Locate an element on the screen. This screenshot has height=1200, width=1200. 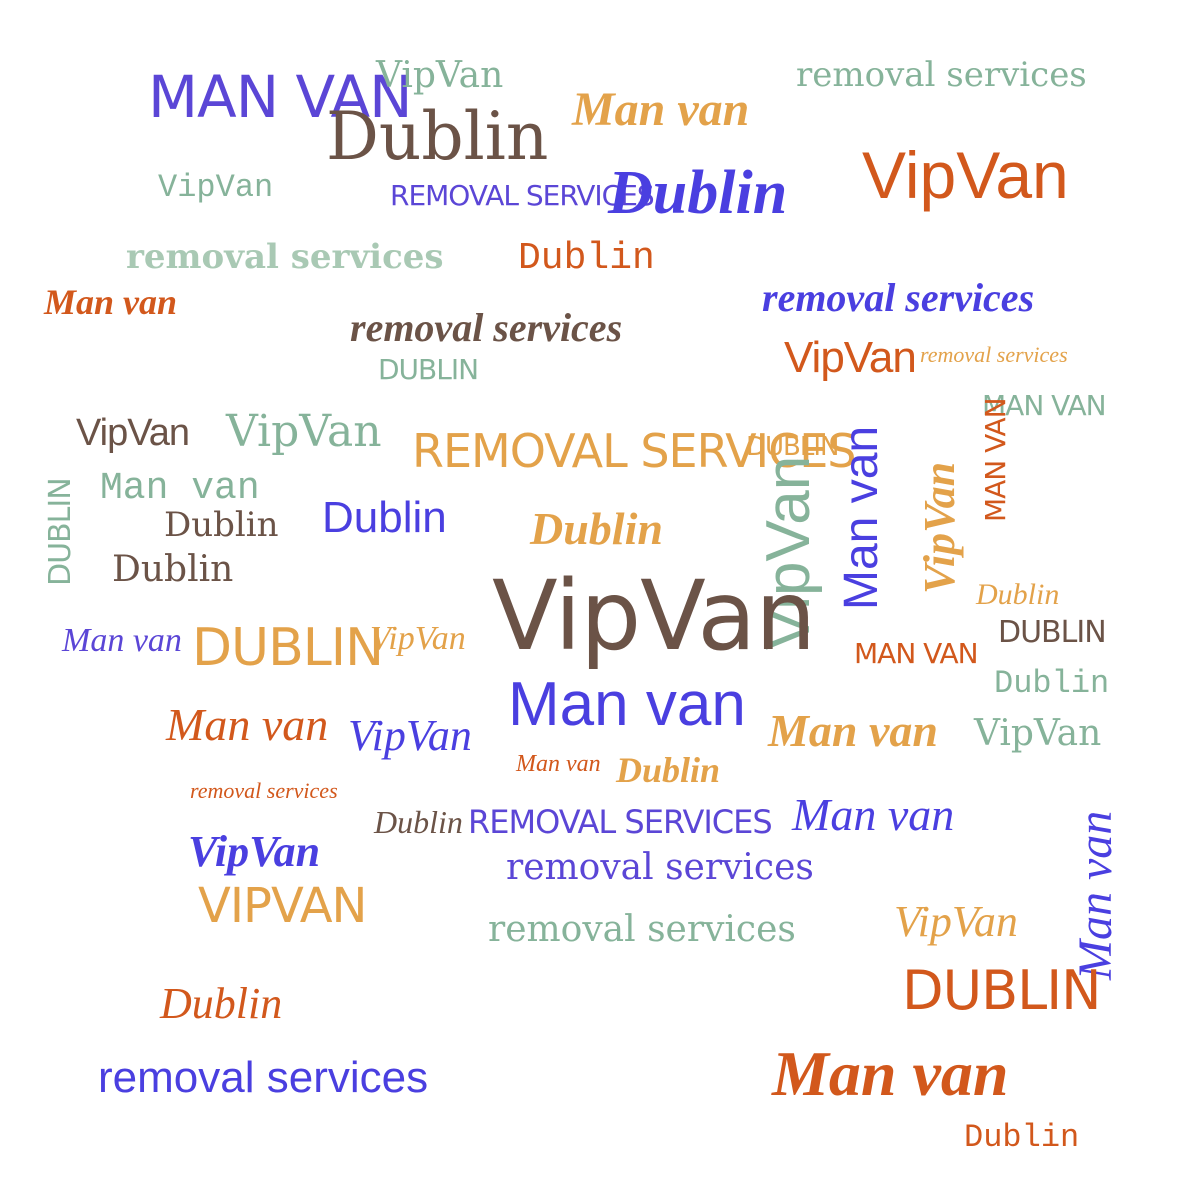
word-dublin-vertical-1: Dublin is located at coordinates (60, 532).